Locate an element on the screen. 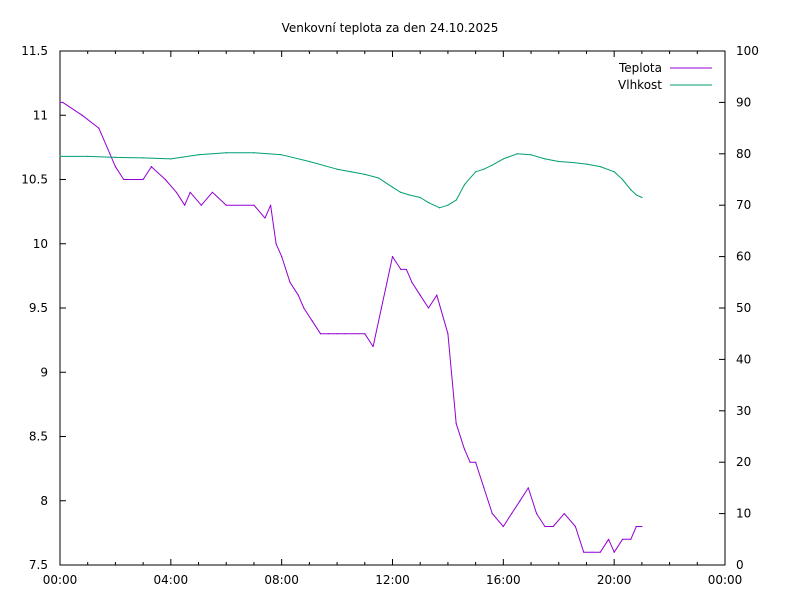 The image size is (800, 600). y-left-tick-label: 8 is located at coordinates (44, 501).